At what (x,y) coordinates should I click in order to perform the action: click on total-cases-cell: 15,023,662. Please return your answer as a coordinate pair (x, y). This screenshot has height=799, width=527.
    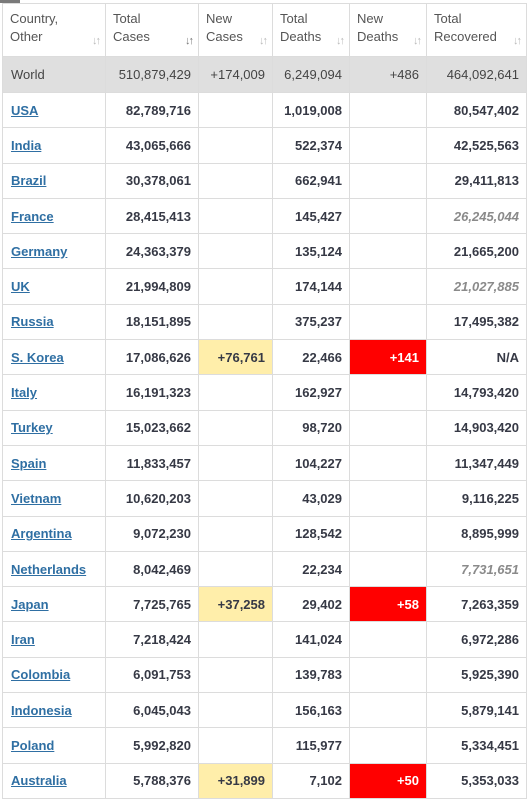
    Looking at the image, I should click on (152, 427).